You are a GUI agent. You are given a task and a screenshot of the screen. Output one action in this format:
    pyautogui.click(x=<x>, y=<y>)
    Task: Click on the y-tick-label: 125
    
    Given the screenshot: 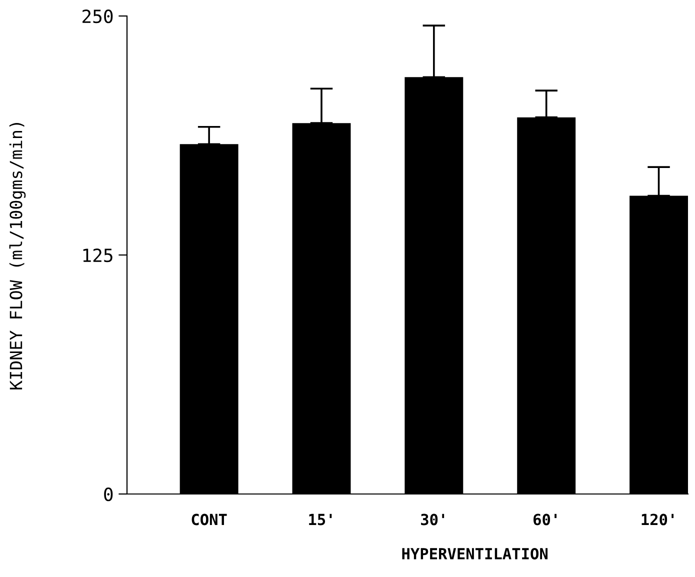 What is the action you would take?
    pyautogui.click(x=97, y=255)
    